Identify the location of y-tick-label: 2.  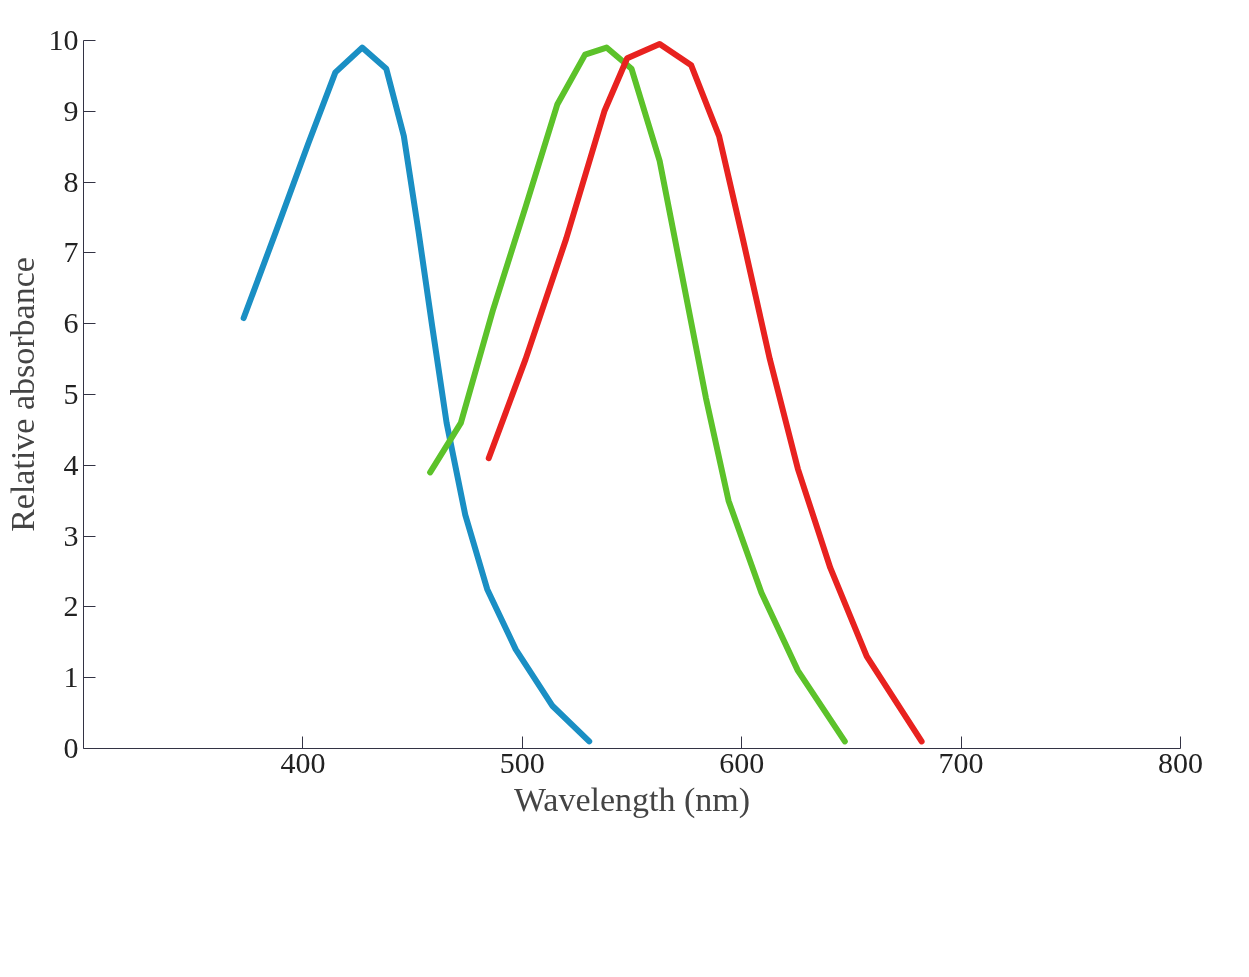
(71, 606).